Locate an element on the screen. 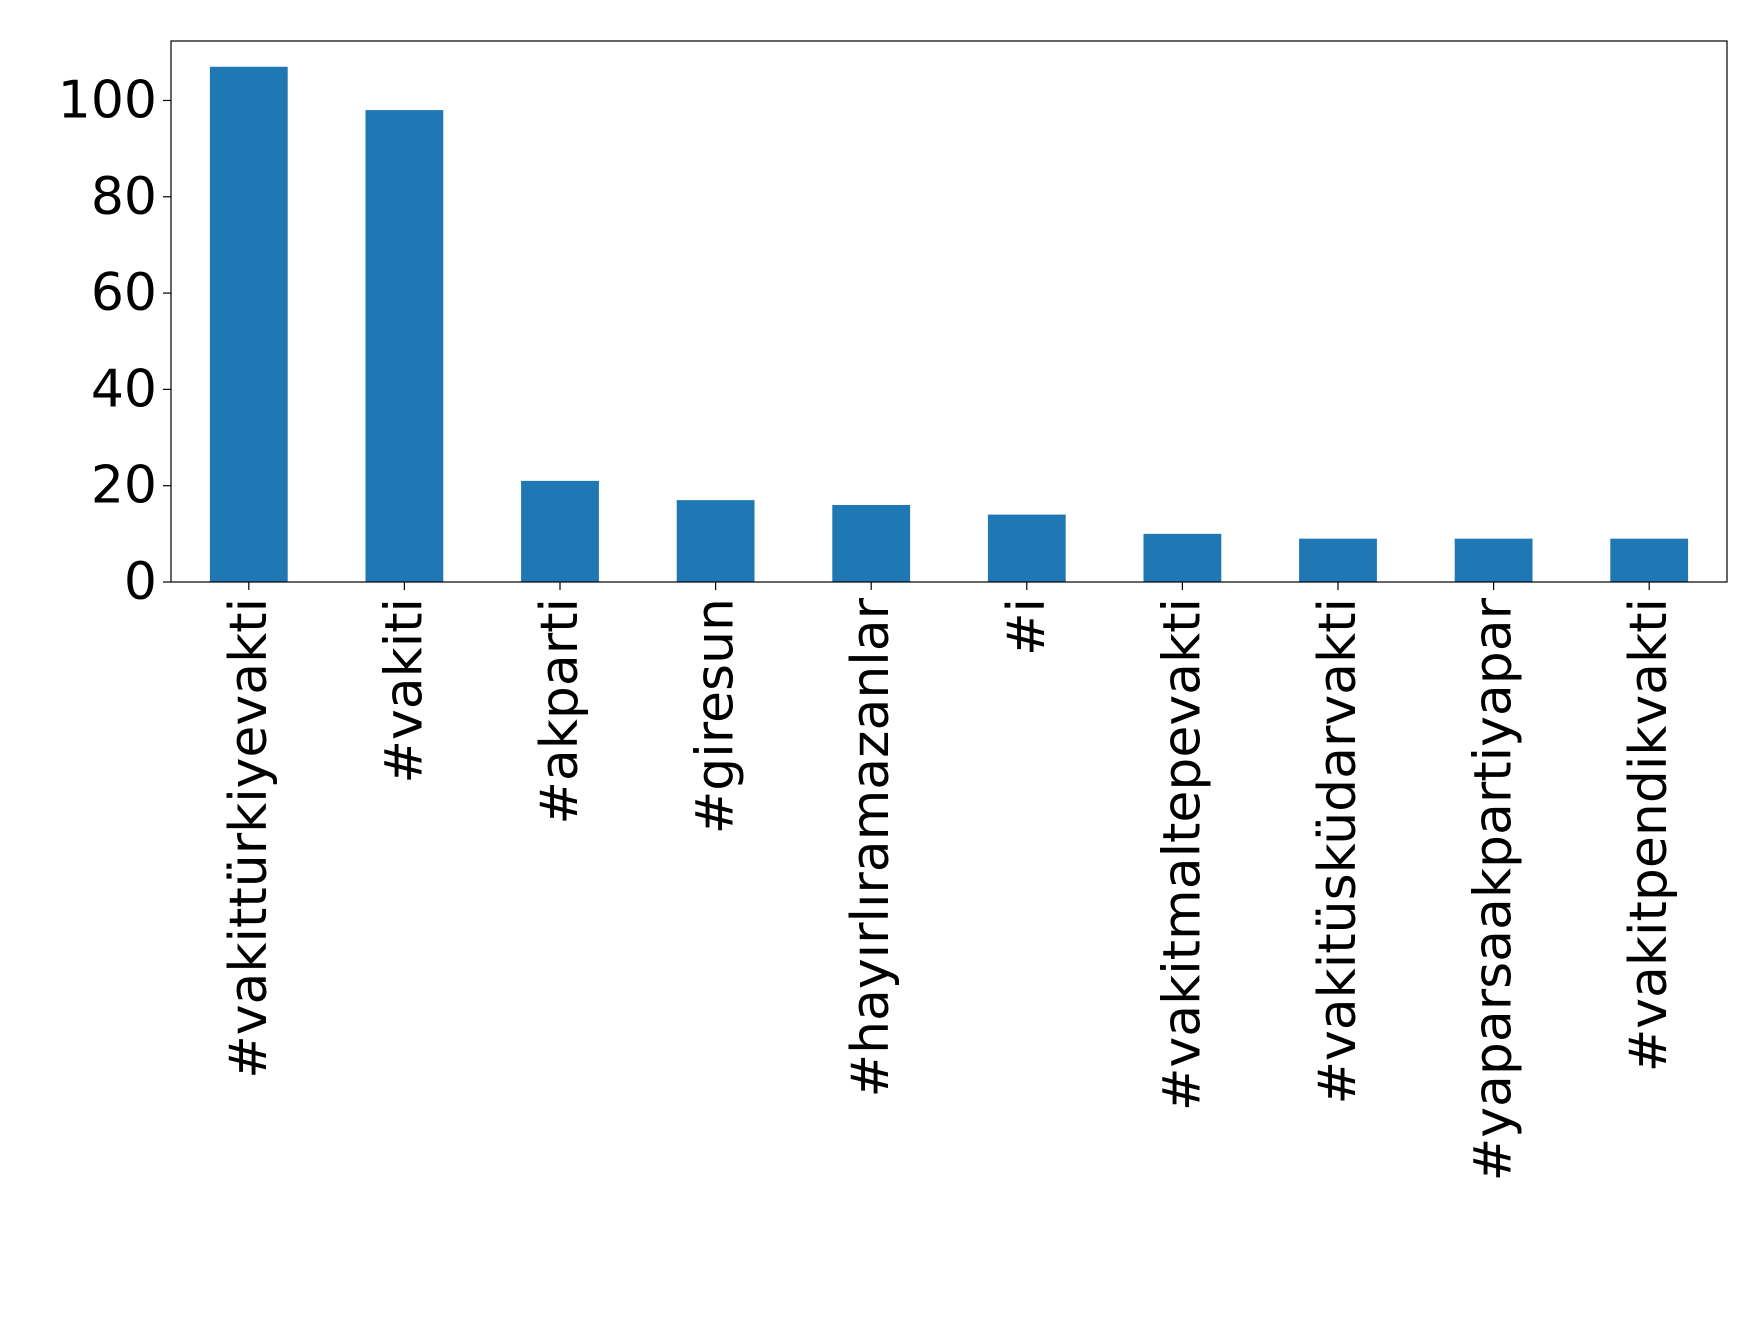  y-tick-label-0: 0 is located at coordinates (140, 582).